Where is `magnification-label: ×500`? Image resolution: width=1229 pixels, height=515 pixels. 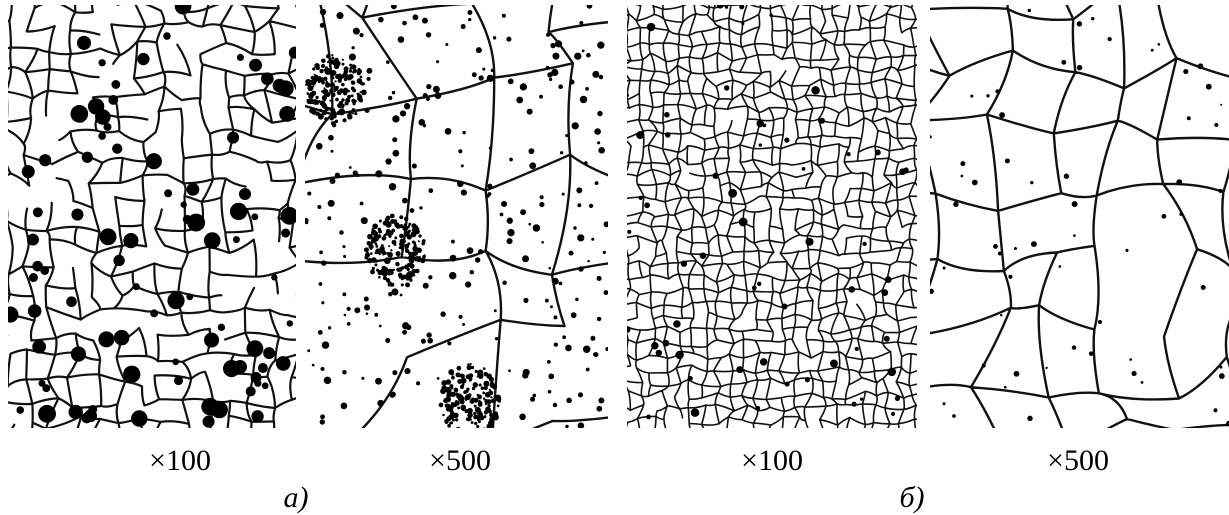 magnification-label: ×500 is located at coordinates (1078, 460).